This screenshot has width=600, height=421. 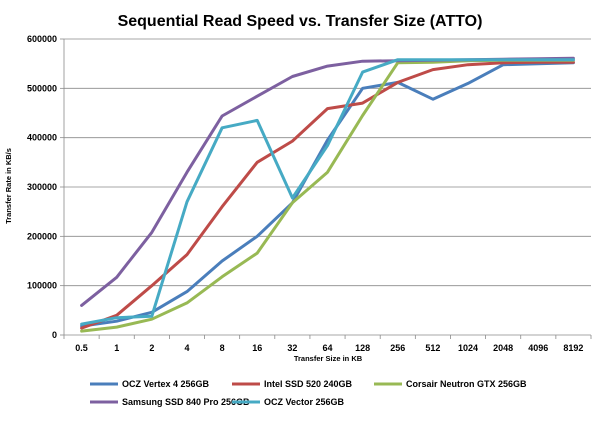 I want to click on x-tick-label: 2048, so click(x=503, y=348).